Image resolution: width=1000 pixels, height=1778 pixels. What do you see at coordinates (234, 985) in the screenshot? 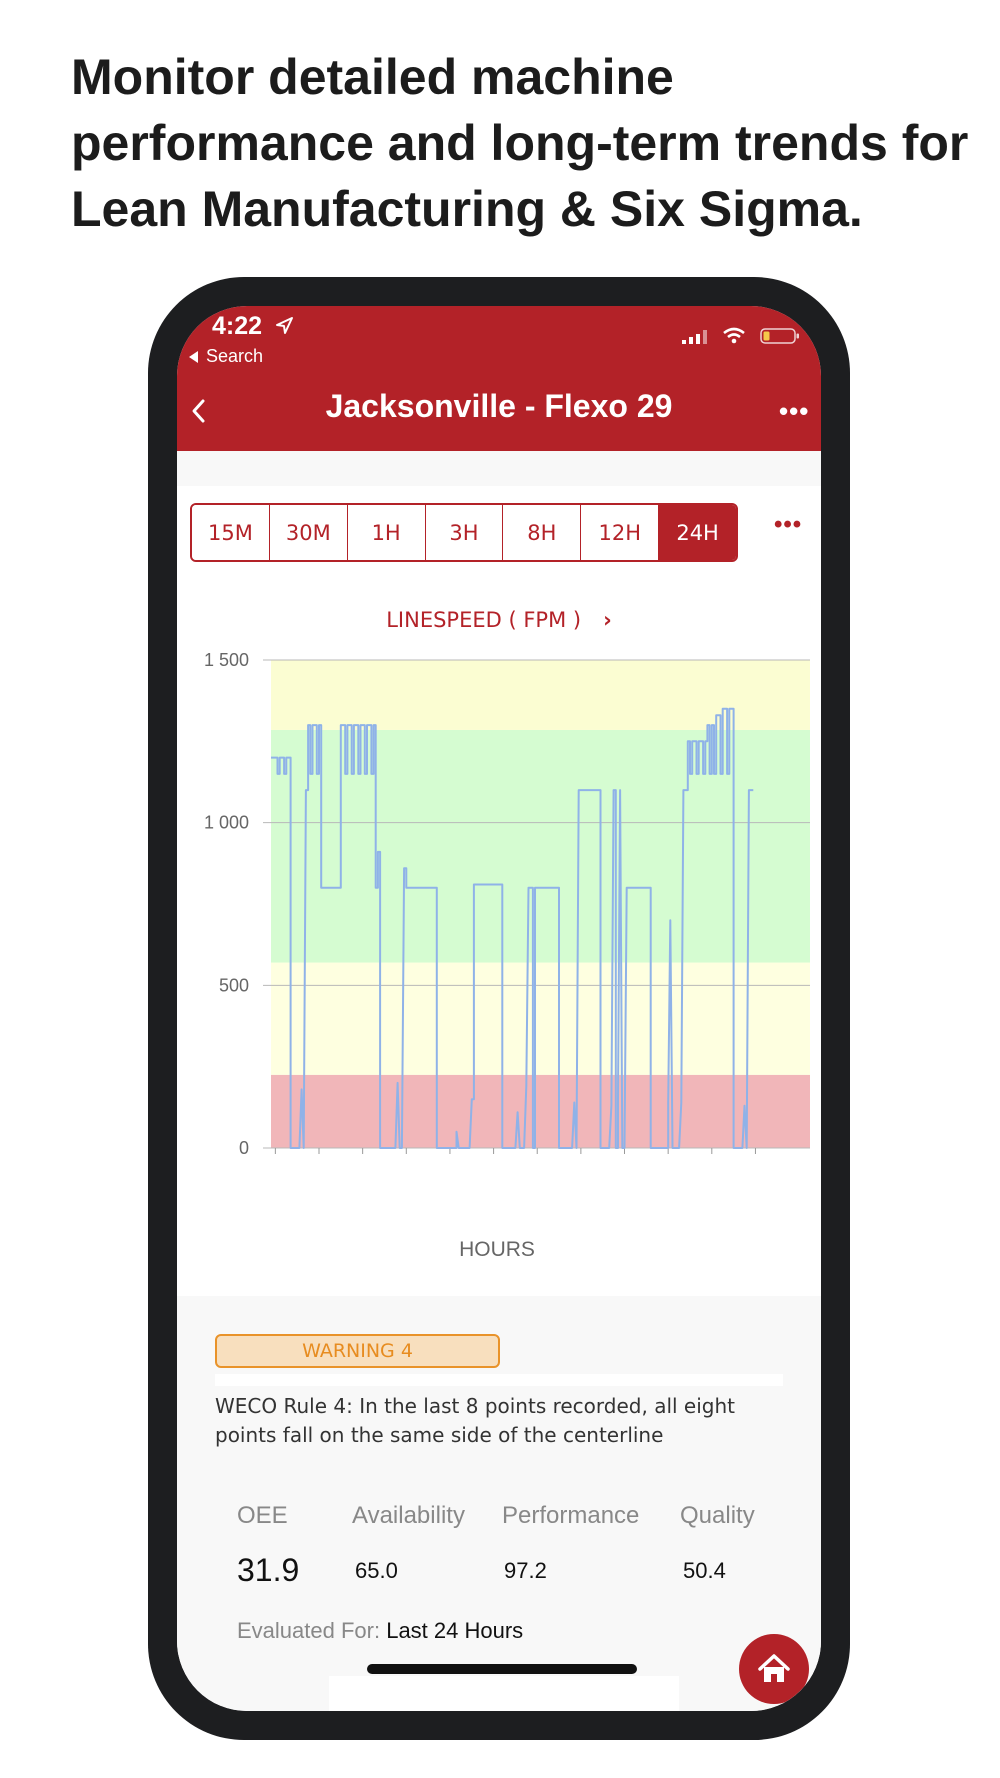
I see `y-tick-label: 500` at bounding box center [234, 985].